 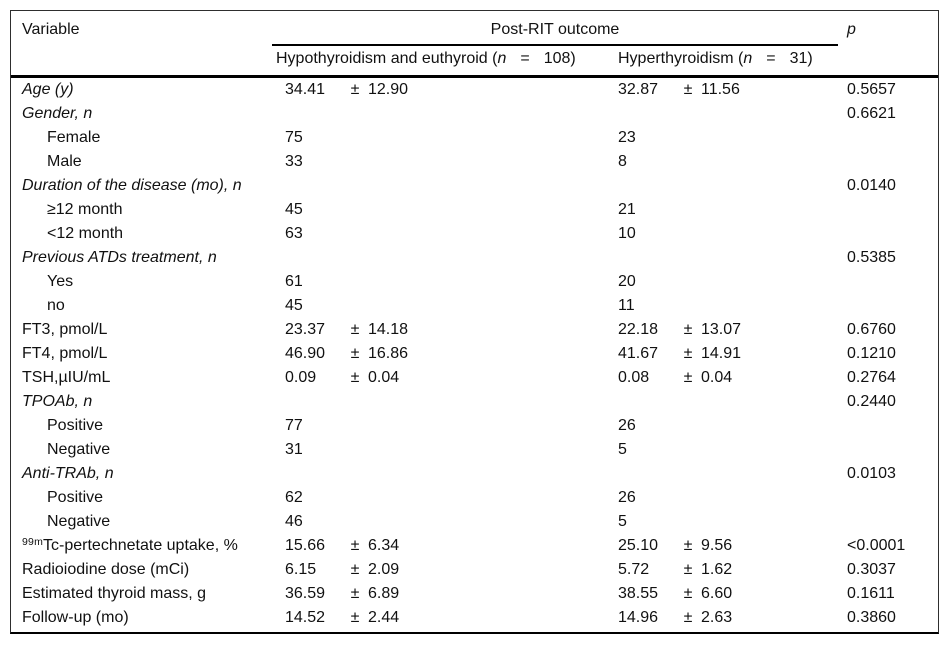 What do you see at coordinates (74, 137) in the screenshot?
I see `variable-label: Female` at bounding box center [74, 137].